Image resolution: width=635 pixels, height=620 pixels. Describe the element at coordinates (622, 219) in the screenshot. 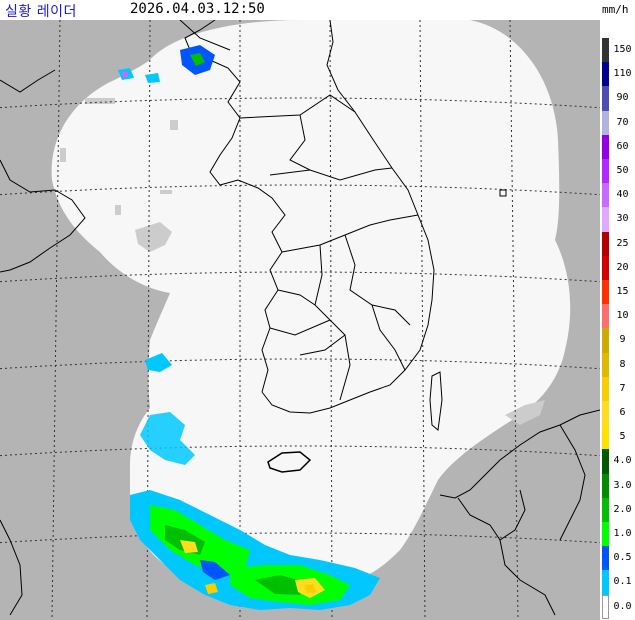

I see `legend-label: 30` at that location.